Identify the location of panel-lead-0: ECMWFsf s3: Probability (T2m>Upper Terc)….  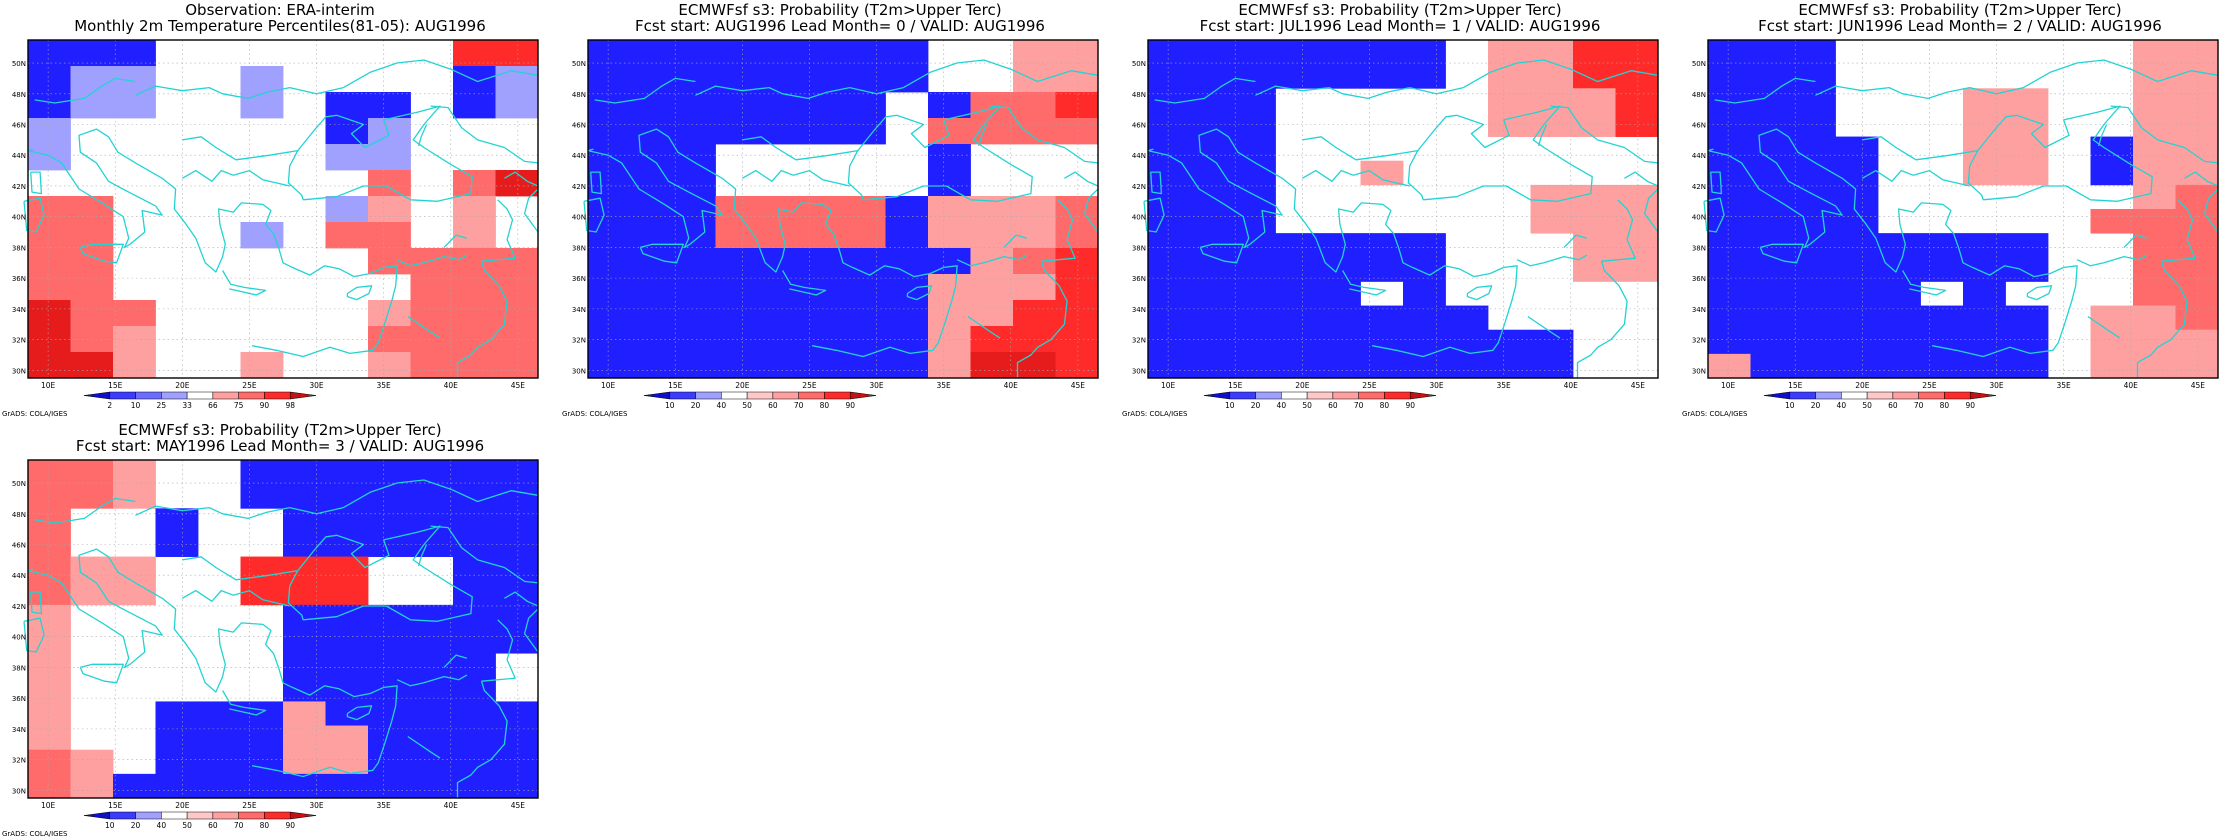
(840, 210).